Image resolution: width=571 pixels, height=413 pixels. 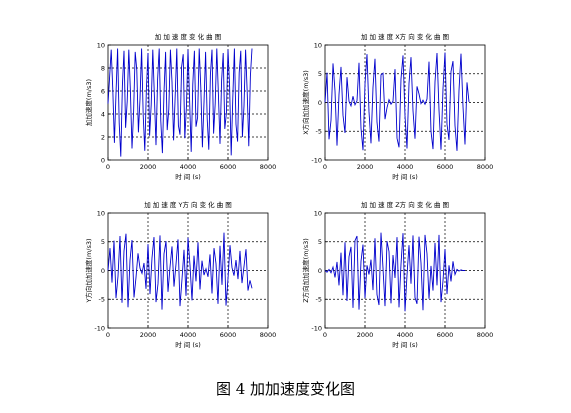 What do you see at coordinates (103, 68) in the screenshot?
I see `y-tick-label: 8` at bounding box center [103, 68].